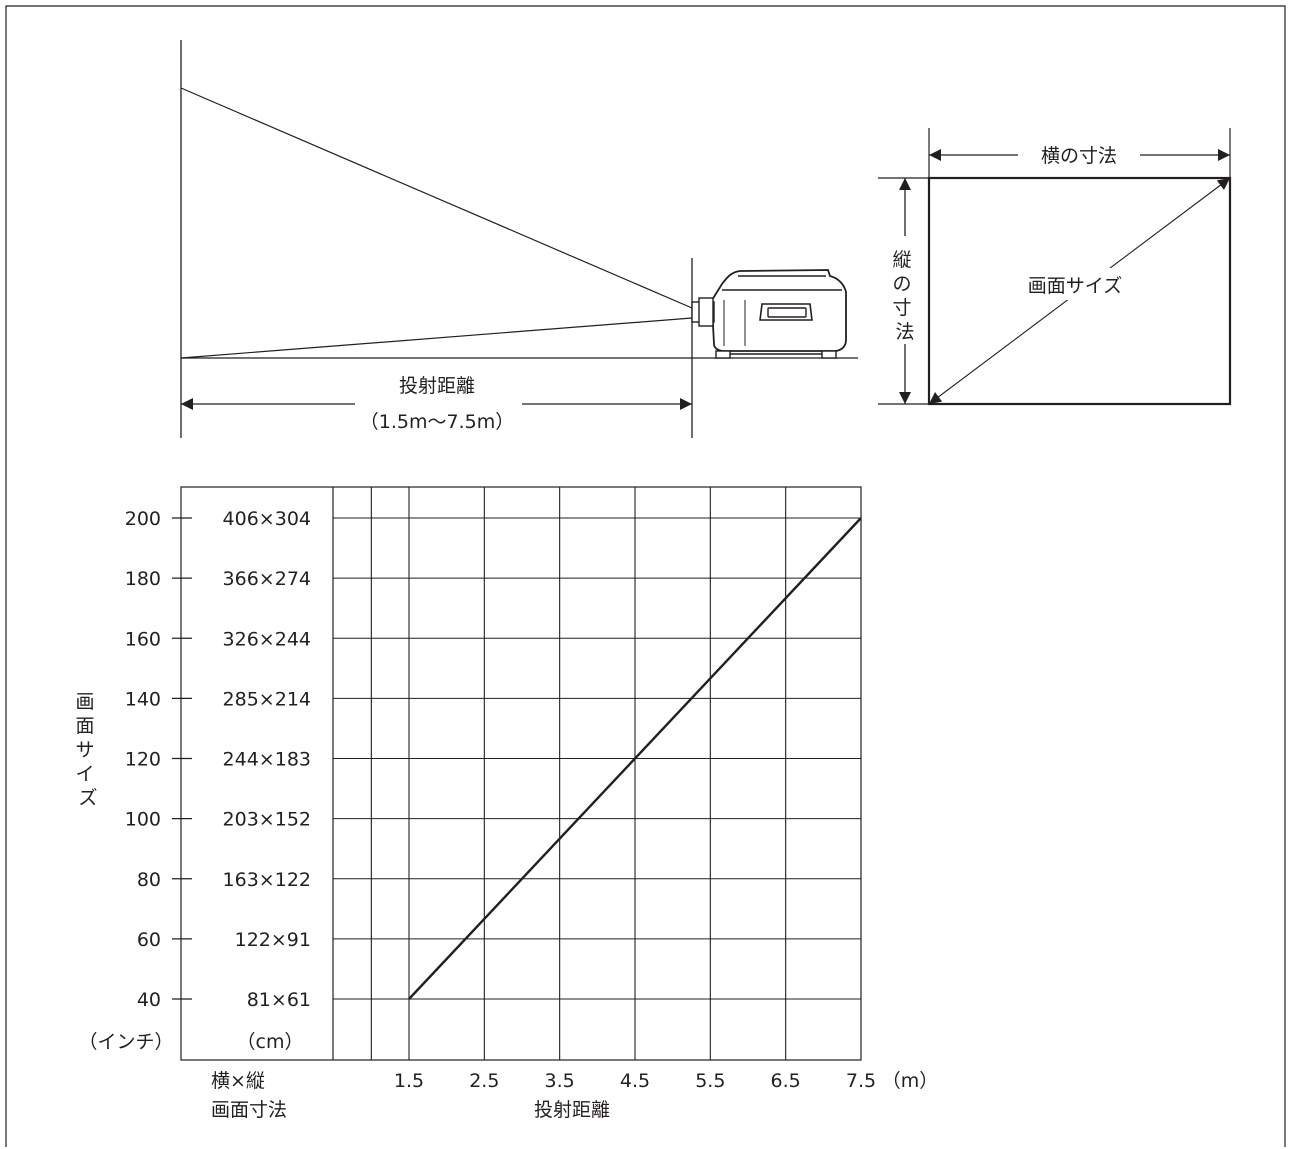 This screenshot has width=1291, height=1149. I want to click on throw-distance-dimension: 投射距離 （1.5m〜7.5m）, so click(436, 404).